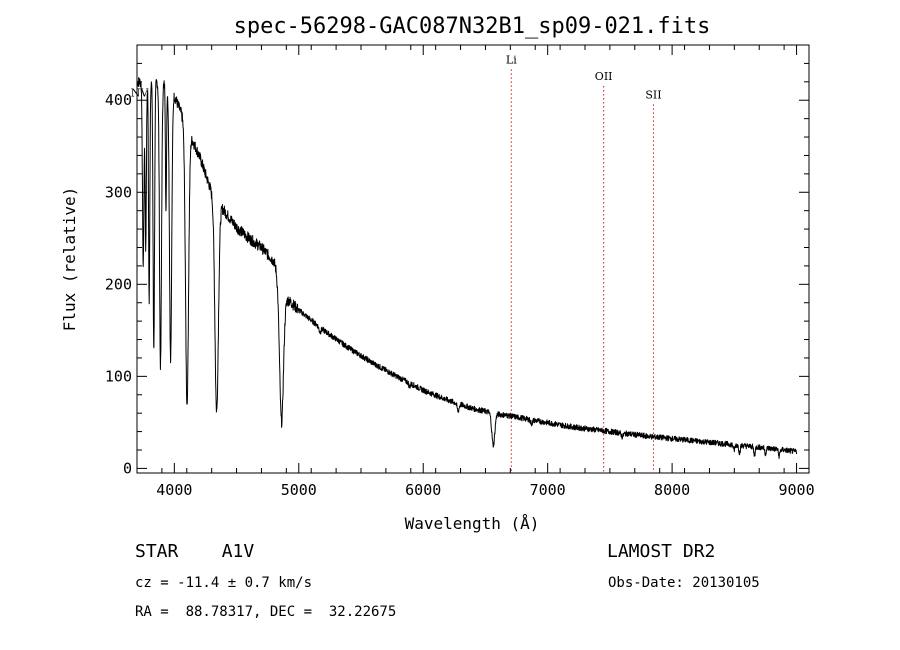  Describe the element at coordinates (472, 26) in the screenshot. I see `chart-title: spec-56298-GAC087N32B1_sp09-021.fits` at that location.